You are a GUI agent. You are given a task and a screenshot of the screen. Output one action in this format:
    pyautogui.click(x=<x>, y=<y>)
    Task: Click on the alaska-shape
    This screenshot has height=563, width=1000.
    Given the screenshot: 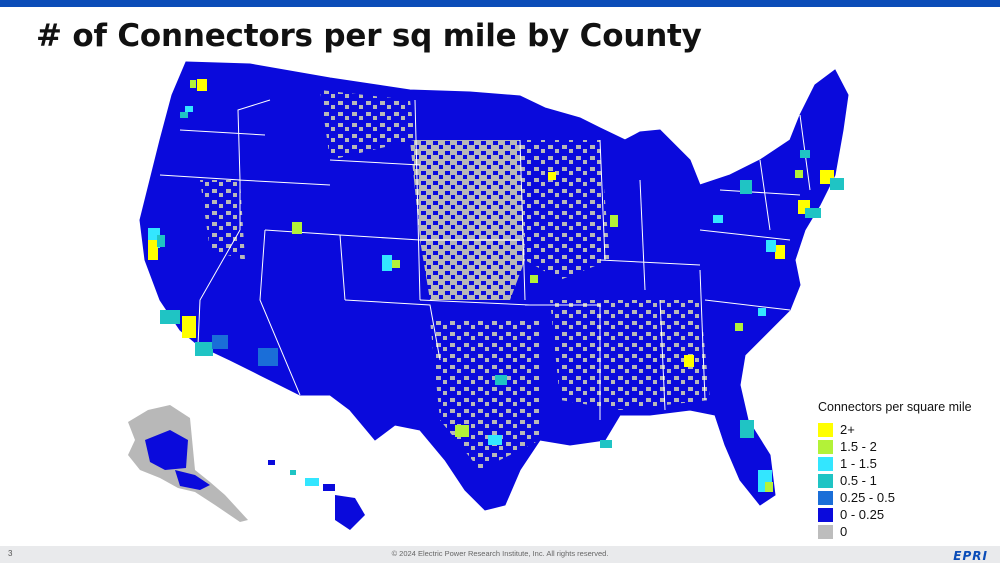 What is the action you would take?
    pyautogui.click(x=188, y=463)
    